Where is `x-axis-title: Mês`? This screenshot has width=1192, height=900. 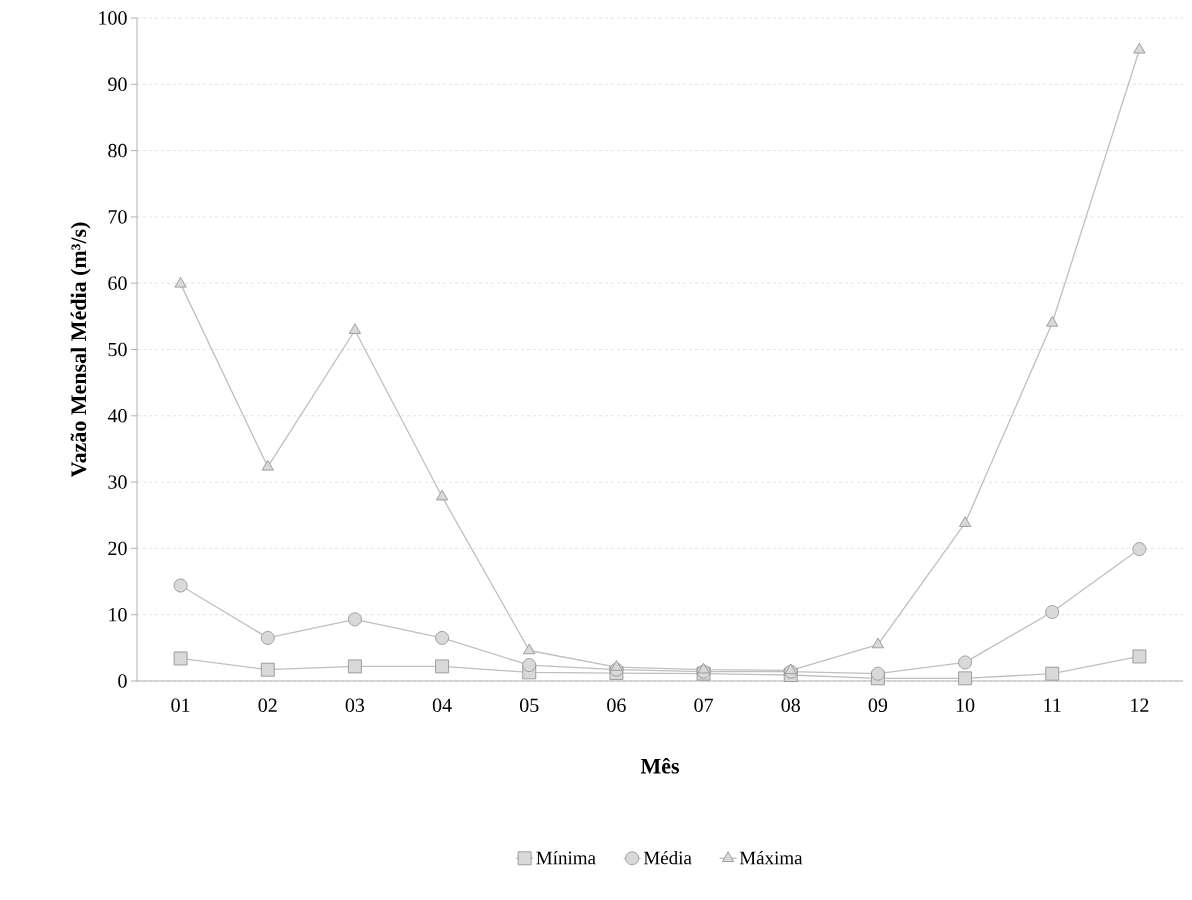
x-axis-title: Mês is located at coordinates (660, 765).